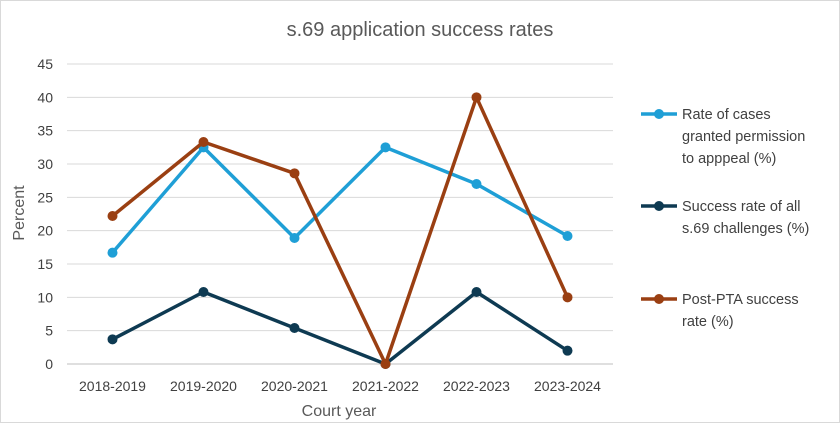  I want to click on legend-label: to apppeal (%), so click(729, 159).